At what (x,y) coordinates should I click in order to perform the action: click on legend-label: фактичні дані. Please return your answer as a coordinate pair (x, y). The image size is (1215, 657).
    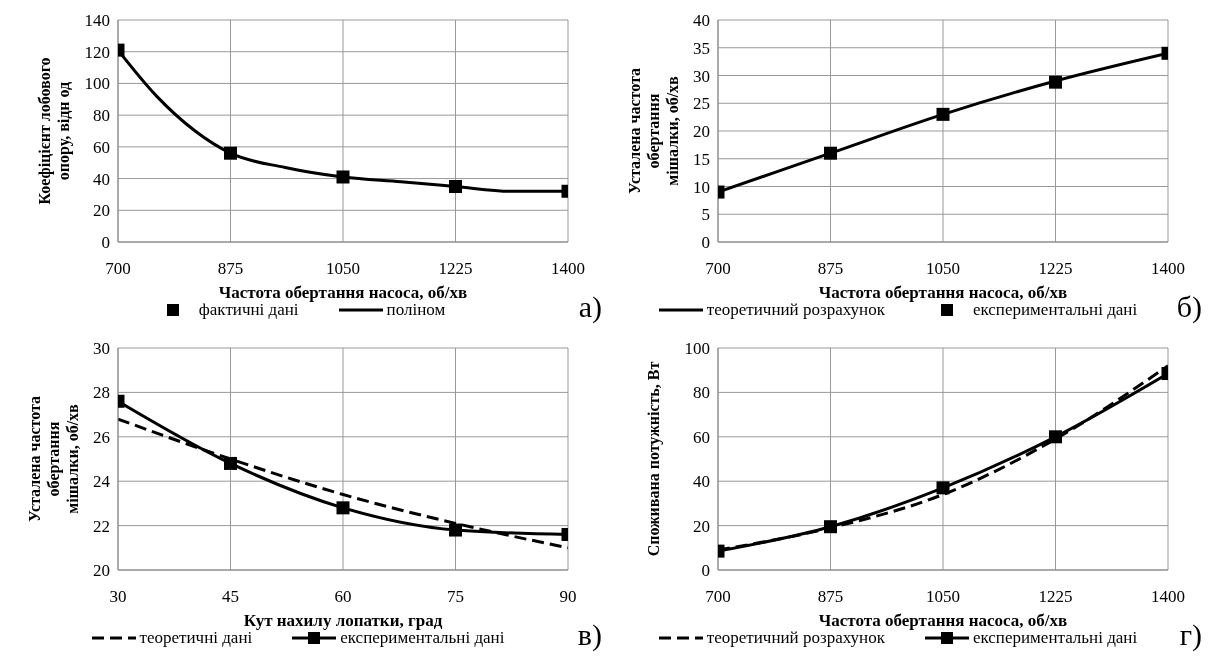
    Looking at the image, I should click on (248, 310).